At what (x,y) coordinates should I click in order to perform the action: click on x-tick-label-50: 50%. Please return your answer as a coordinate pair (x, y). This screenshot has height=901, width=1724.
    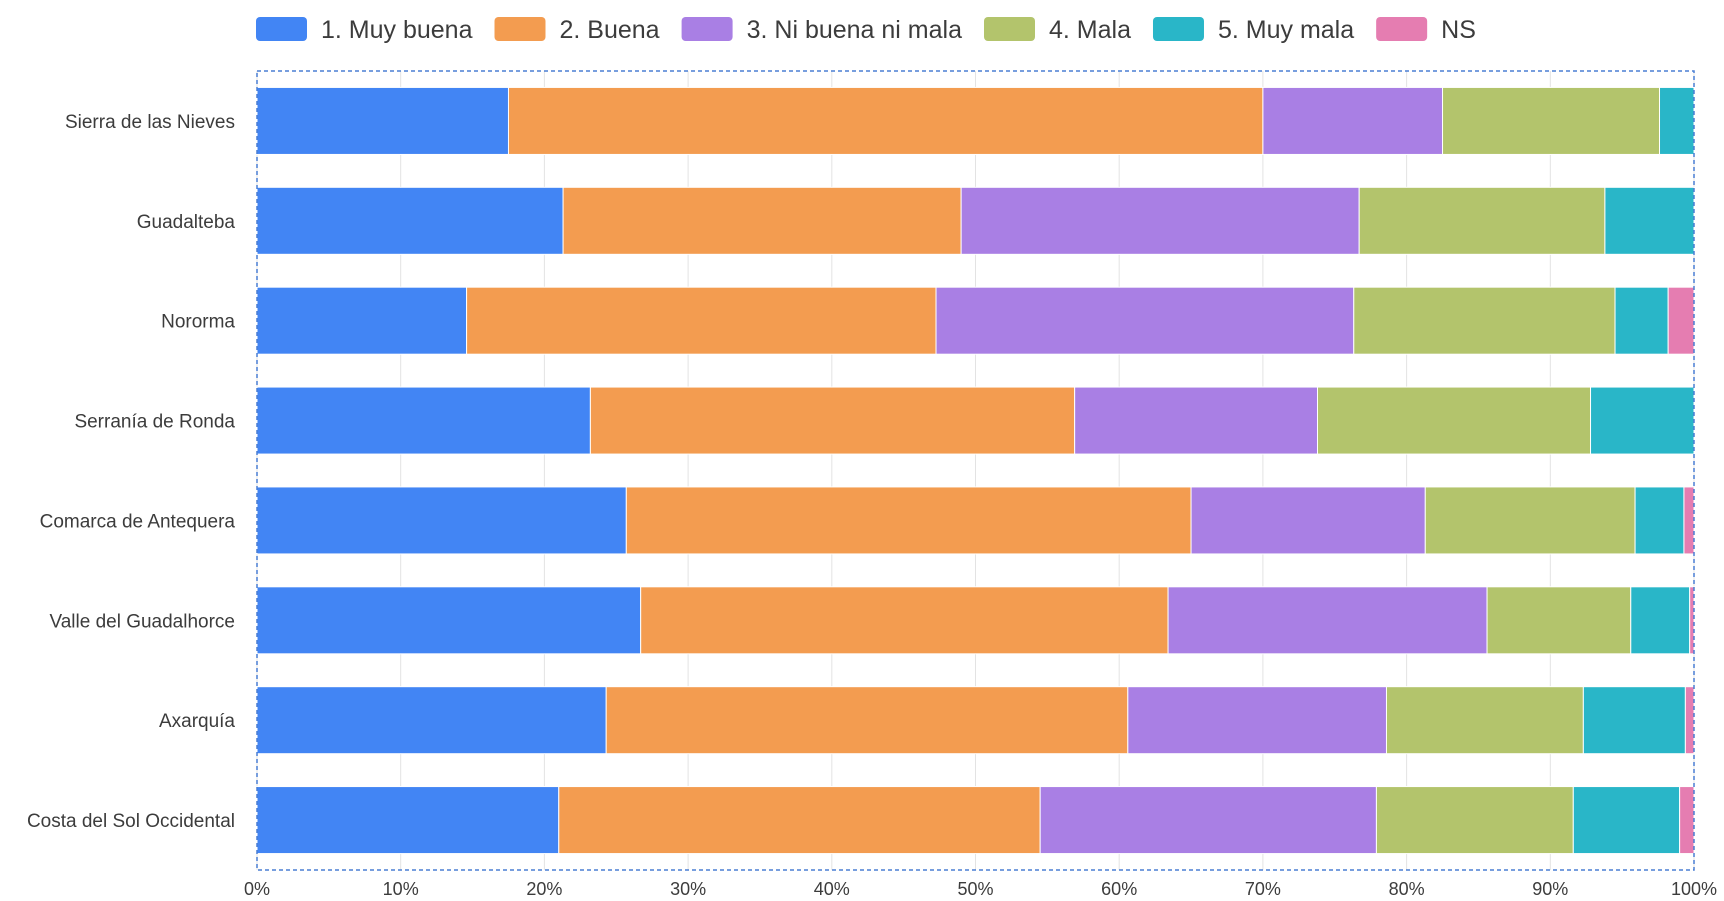
    Looking at the image, I should click on (975, 889).